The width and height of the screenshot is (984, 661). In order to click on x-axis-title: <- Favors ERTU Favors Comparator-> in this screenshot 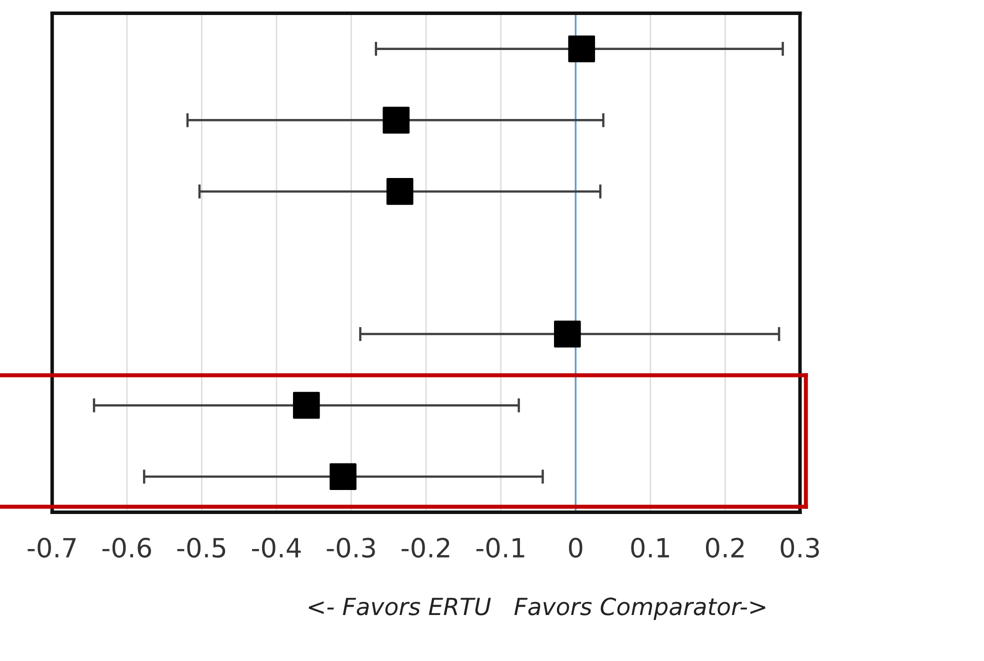, I will do `click(537, 609)`.